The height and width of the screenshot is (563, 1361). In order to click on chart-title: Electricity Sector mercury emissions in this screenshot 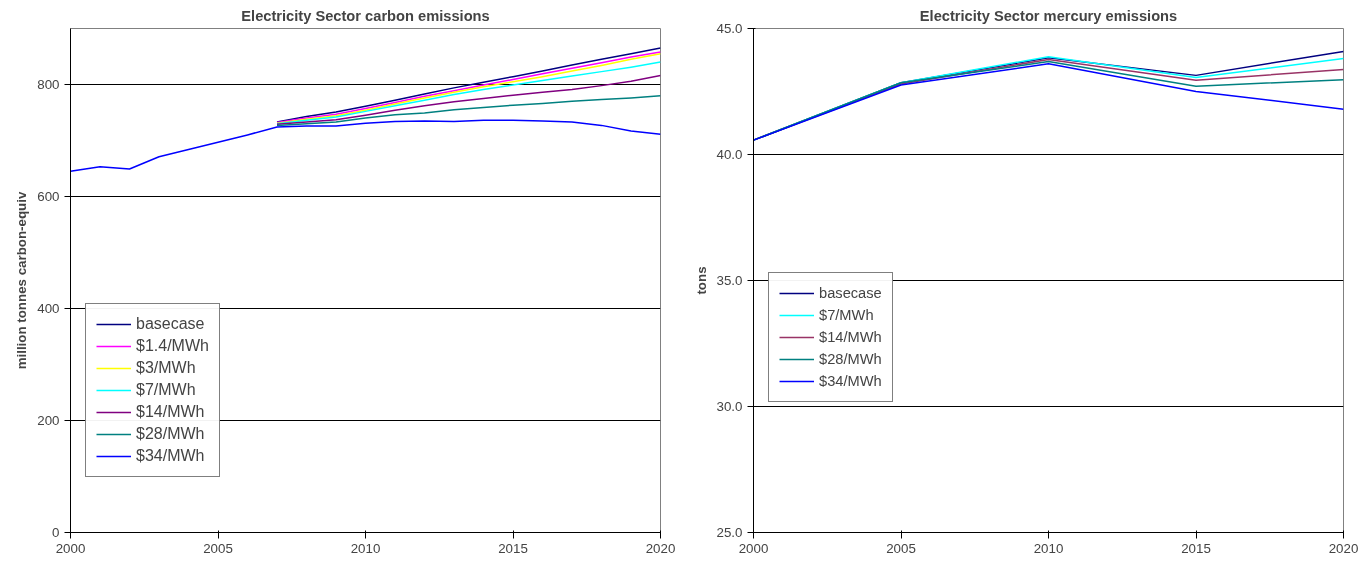, I will do `click(1048, 15)`.